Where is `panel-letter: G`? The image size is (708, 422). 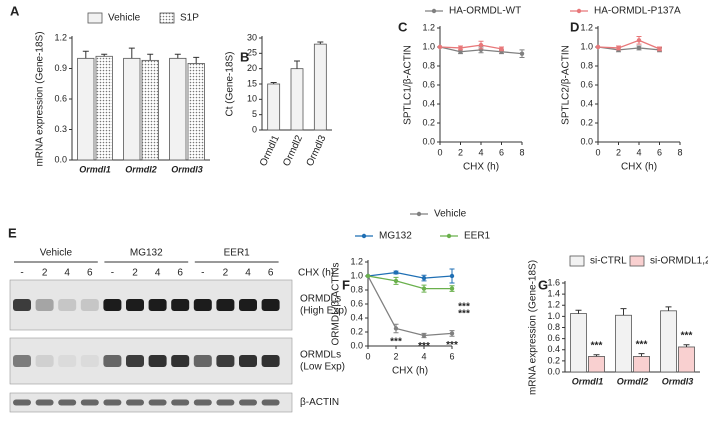 panel-letter: G is located at coordinates (543, 284).